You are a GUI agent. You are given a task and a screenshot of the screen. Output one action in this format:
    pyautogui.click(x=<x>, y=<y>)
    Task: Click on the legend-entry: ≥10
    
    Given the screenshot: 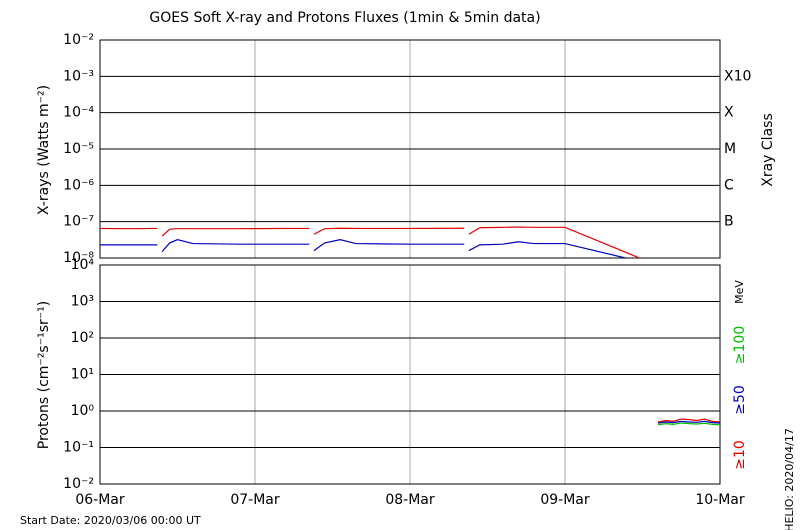 What is the action you would take?
    pyautogui.click(x=740, y=455)
    